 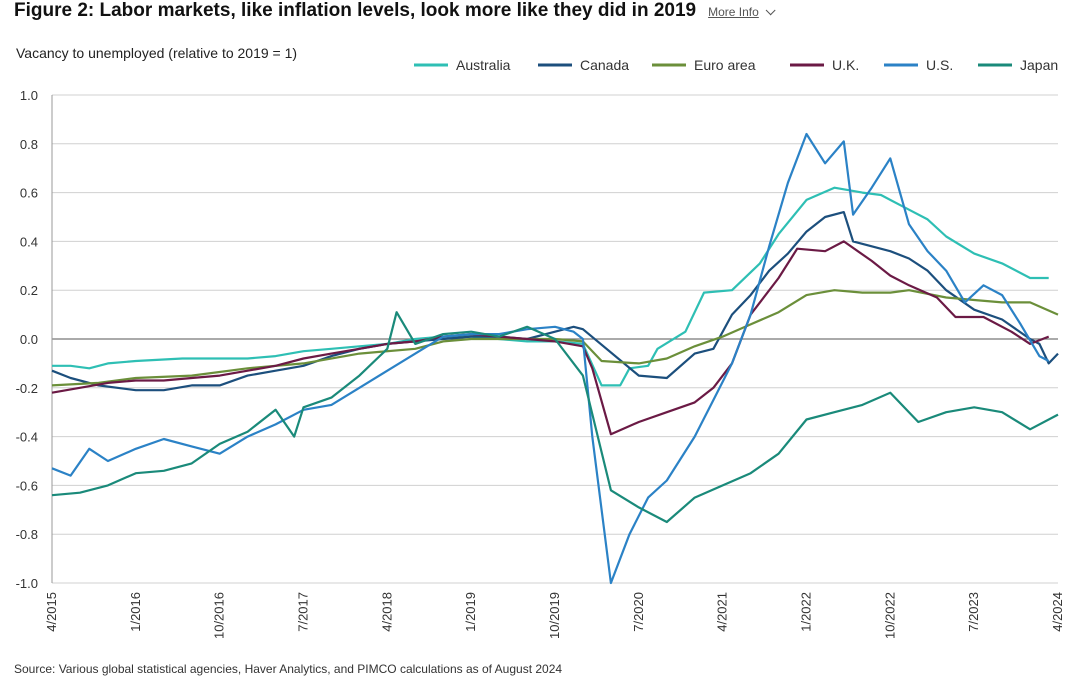 What do you see at coordinates (1057, 612) in the screenshot?
I see `x-tick-label: 4/2024` at bounding box center [1057, 612].